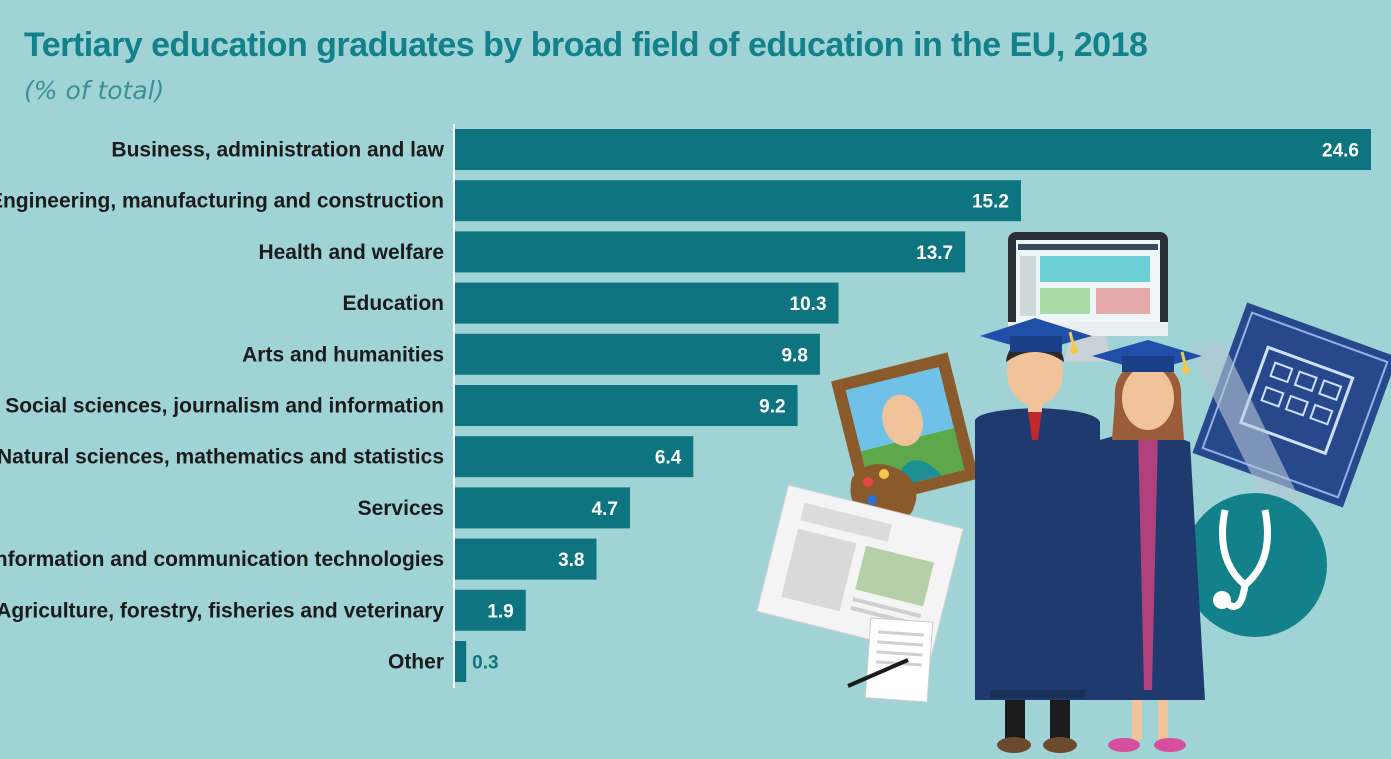 This screenshot has width=1391, height=759. Describe the element at coordinates (1290, 407) in the screenshot. I see `blueprint-icon` at that location.